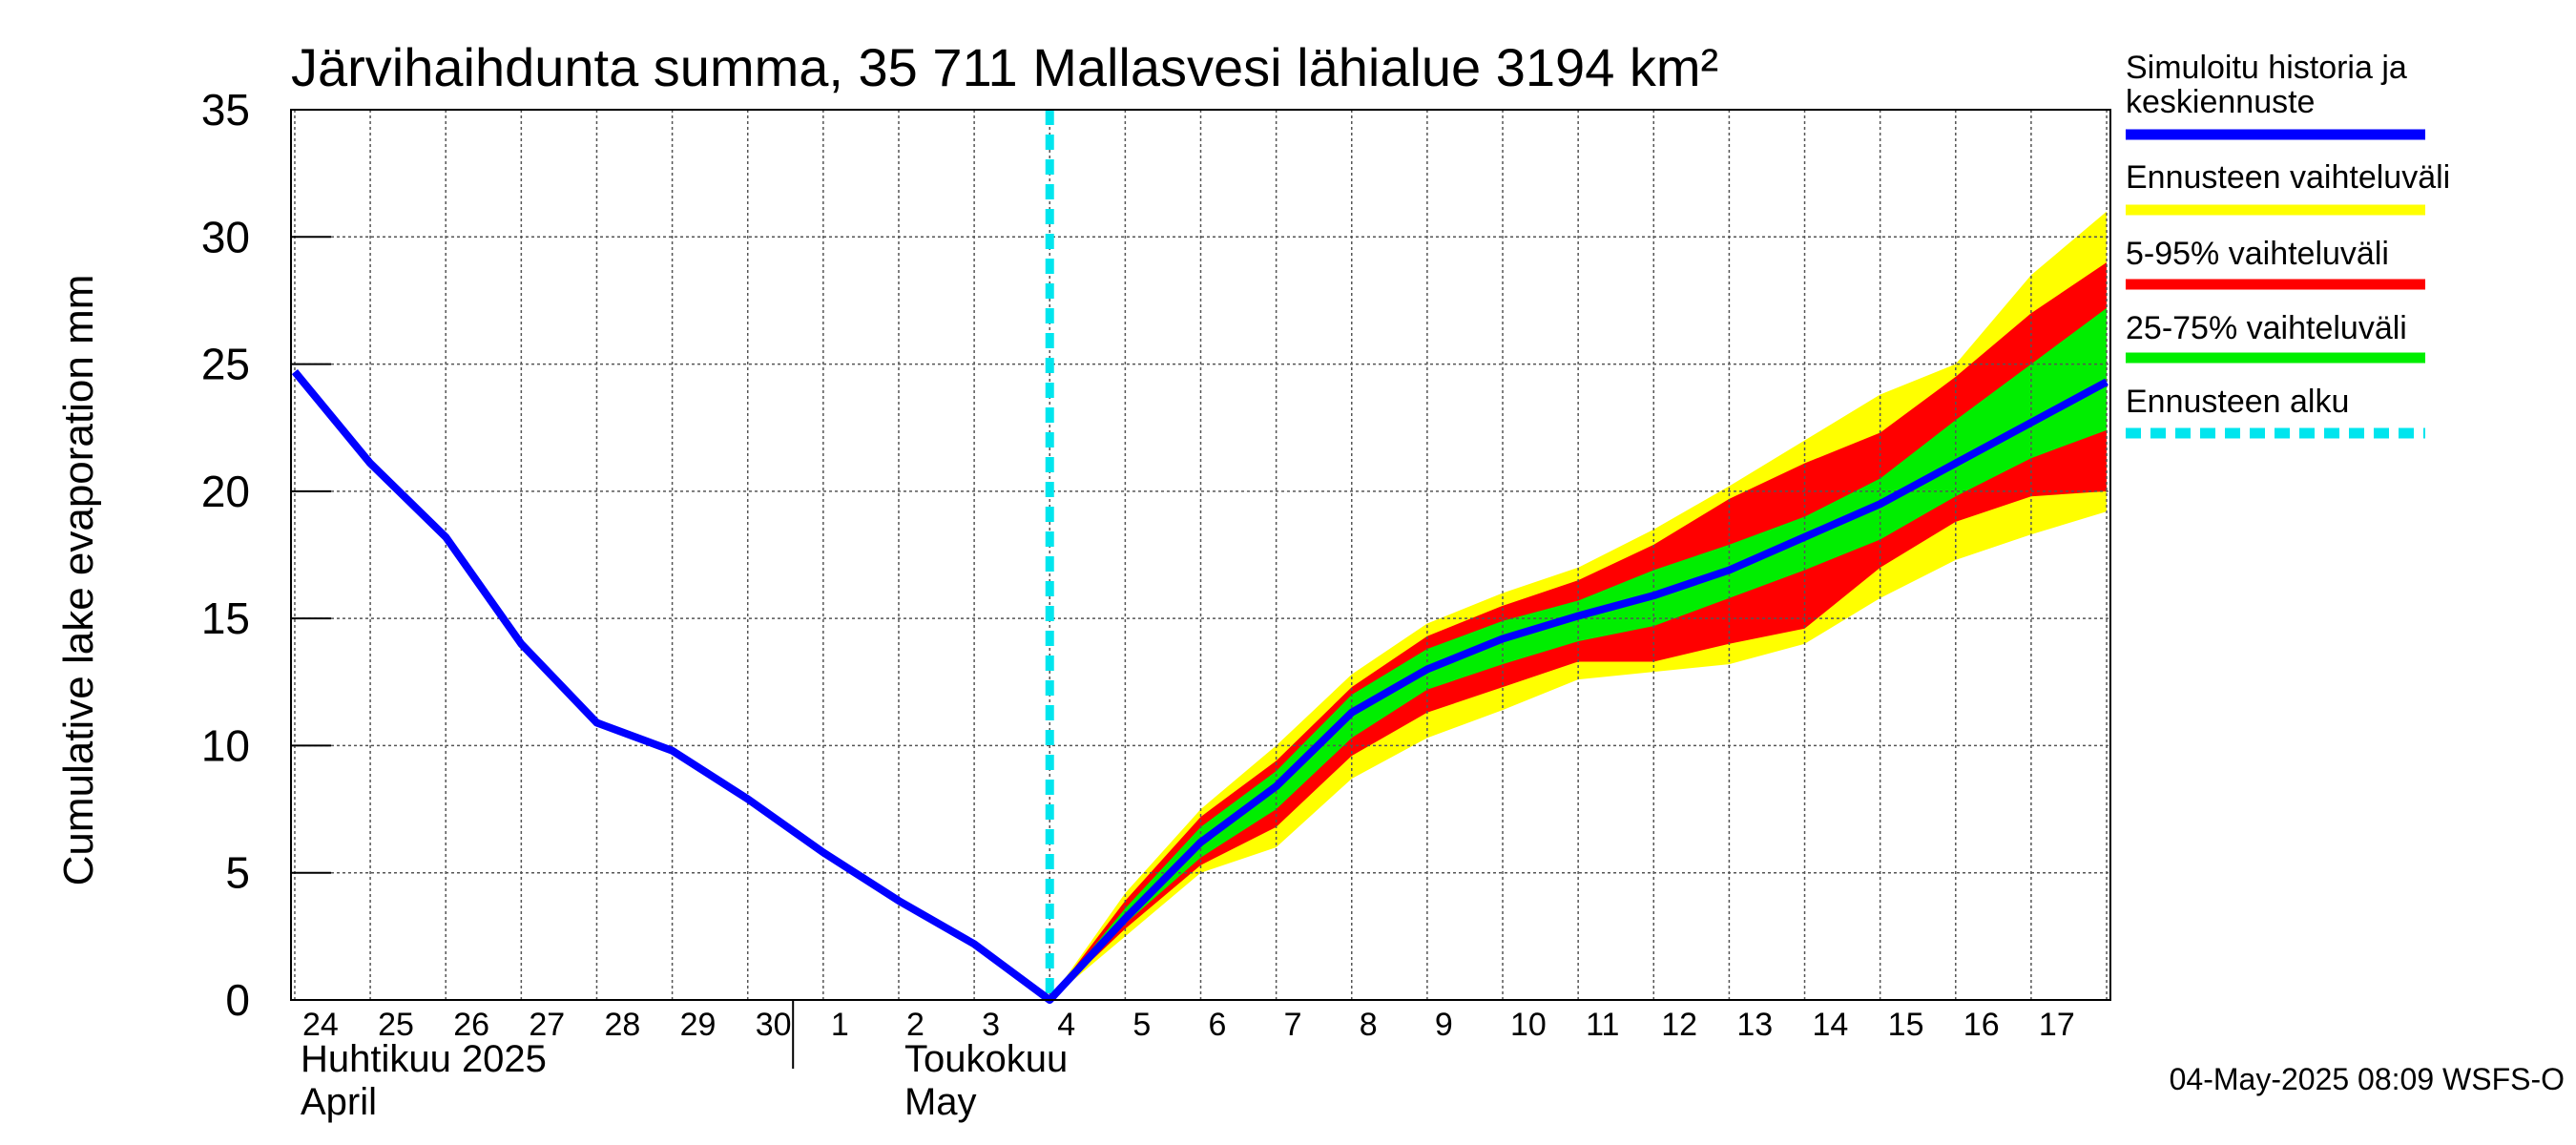 The height and width of the screenshot is (1145, 2576). What do you see at coordinates (471, 1025) in the screenshot?
I see `x-tick-label: 26` at bounding box center [471, 1025].